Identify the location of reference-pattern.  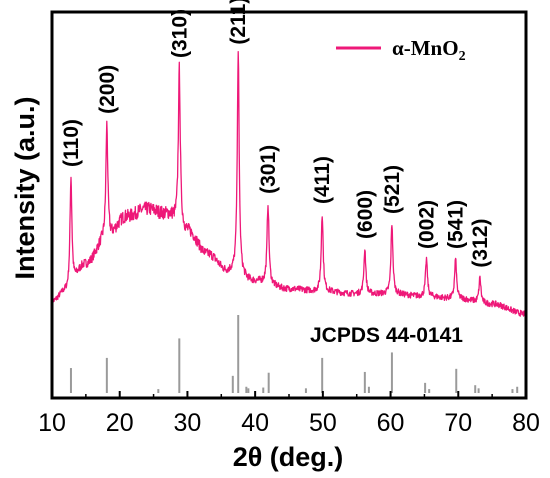
(294, 354).